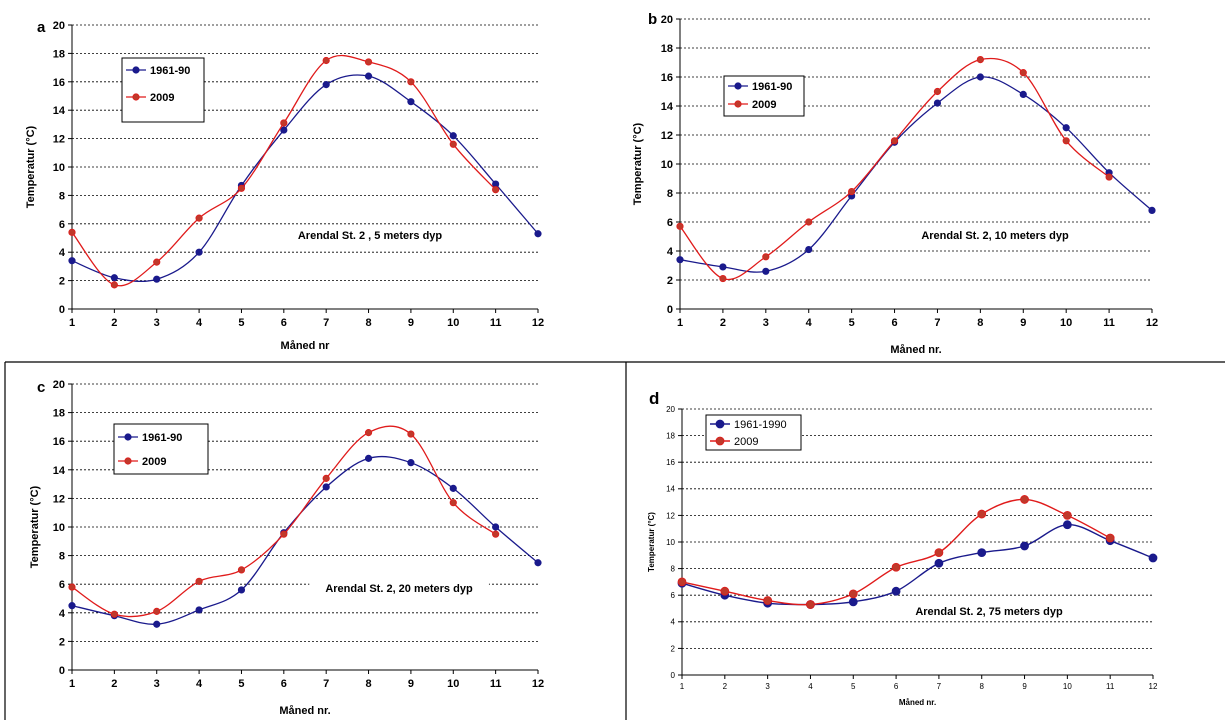 This screenshot has height=720, width=1225. What do you see at coordinates (41, 387) in the screenshot?
I see `panel-letter: c` at bounding box center [41, 387].